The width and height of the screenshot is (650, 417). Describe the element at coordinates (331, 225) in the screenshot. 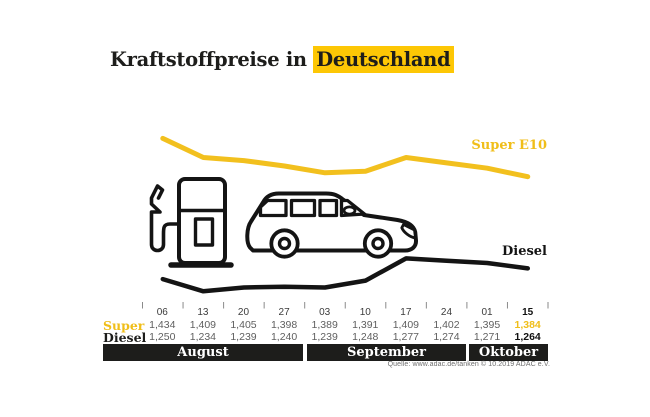

I see `car-icon` at that location.